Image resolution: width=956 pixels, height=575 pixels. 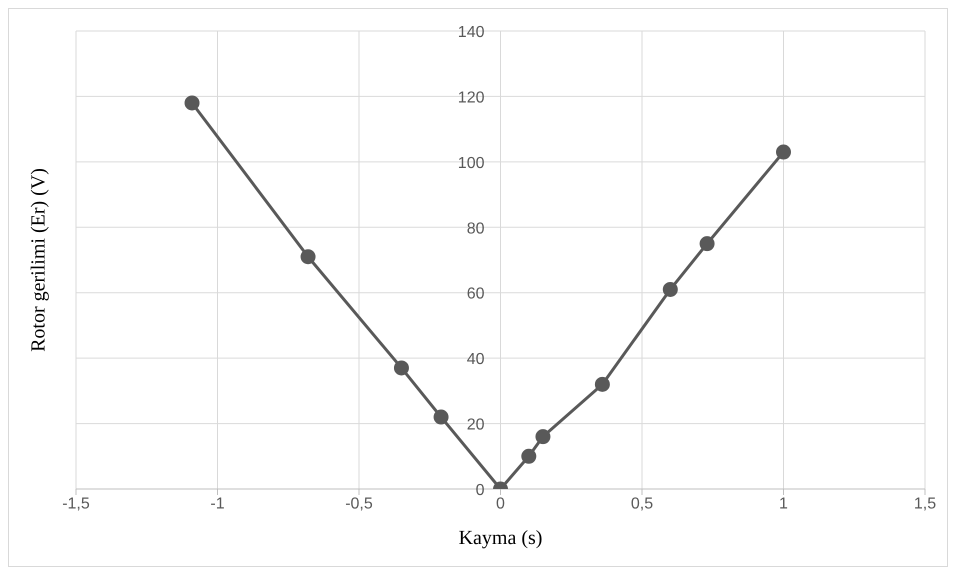 I want to click on y-tick-label: 40, so click(x=475, y=359).